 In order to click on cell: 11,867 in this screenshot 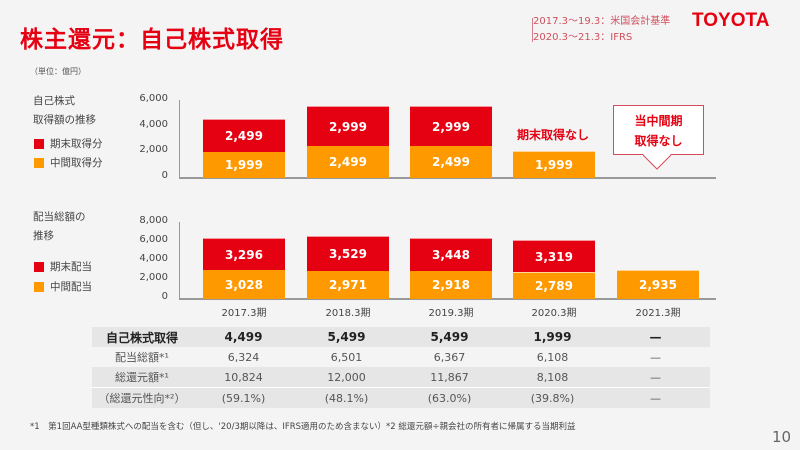, I will do `click(449, 377)`.